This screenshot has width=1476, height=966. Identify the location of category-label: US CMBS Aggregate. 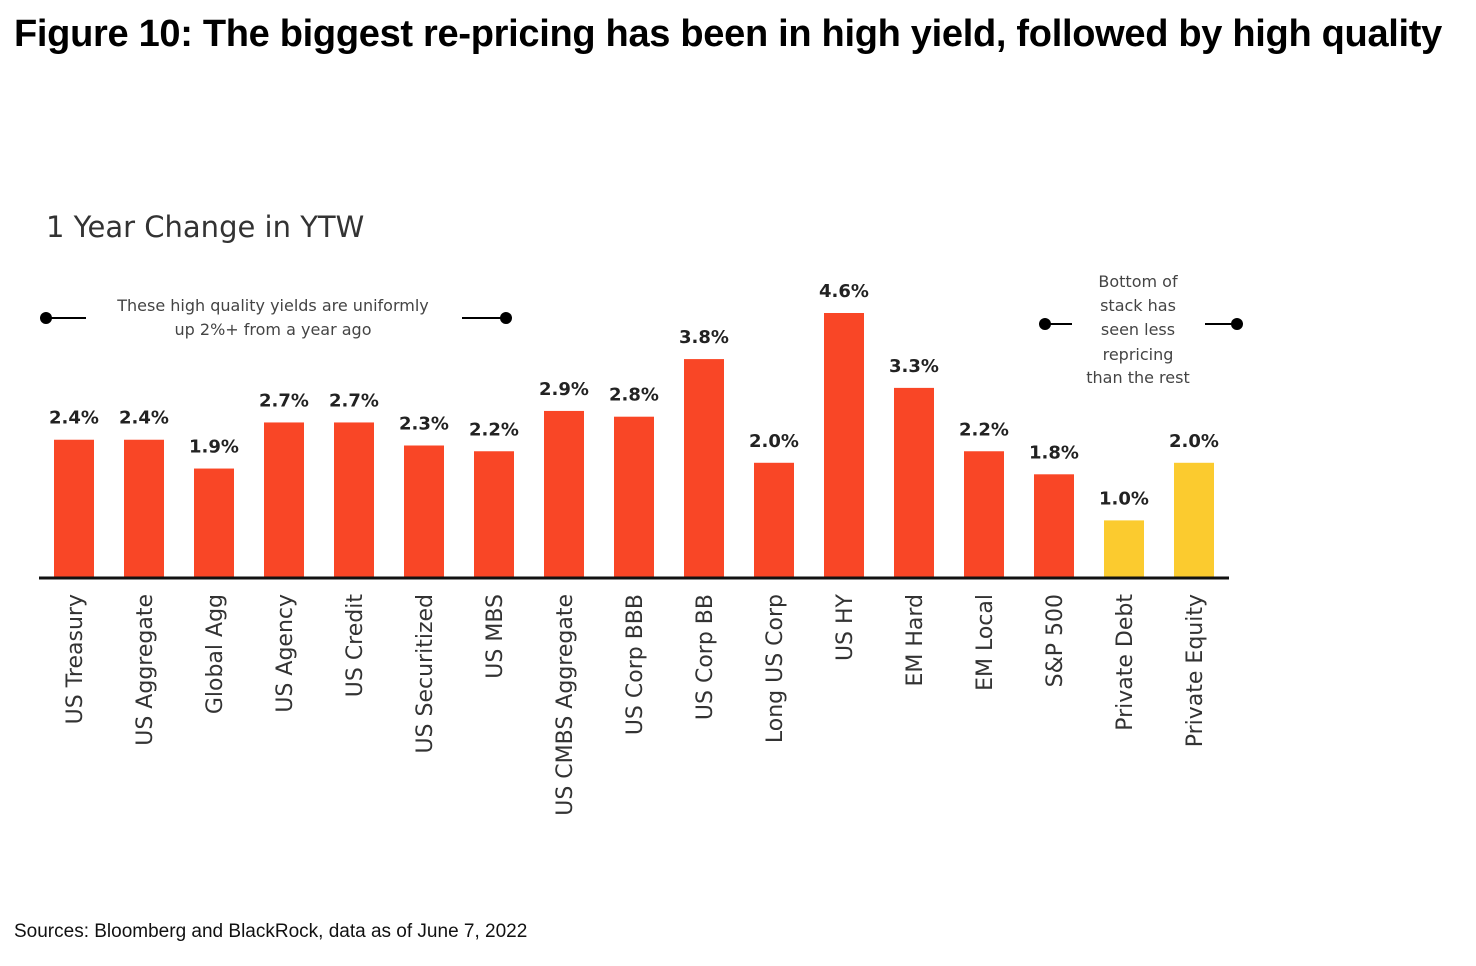
(565, 705).